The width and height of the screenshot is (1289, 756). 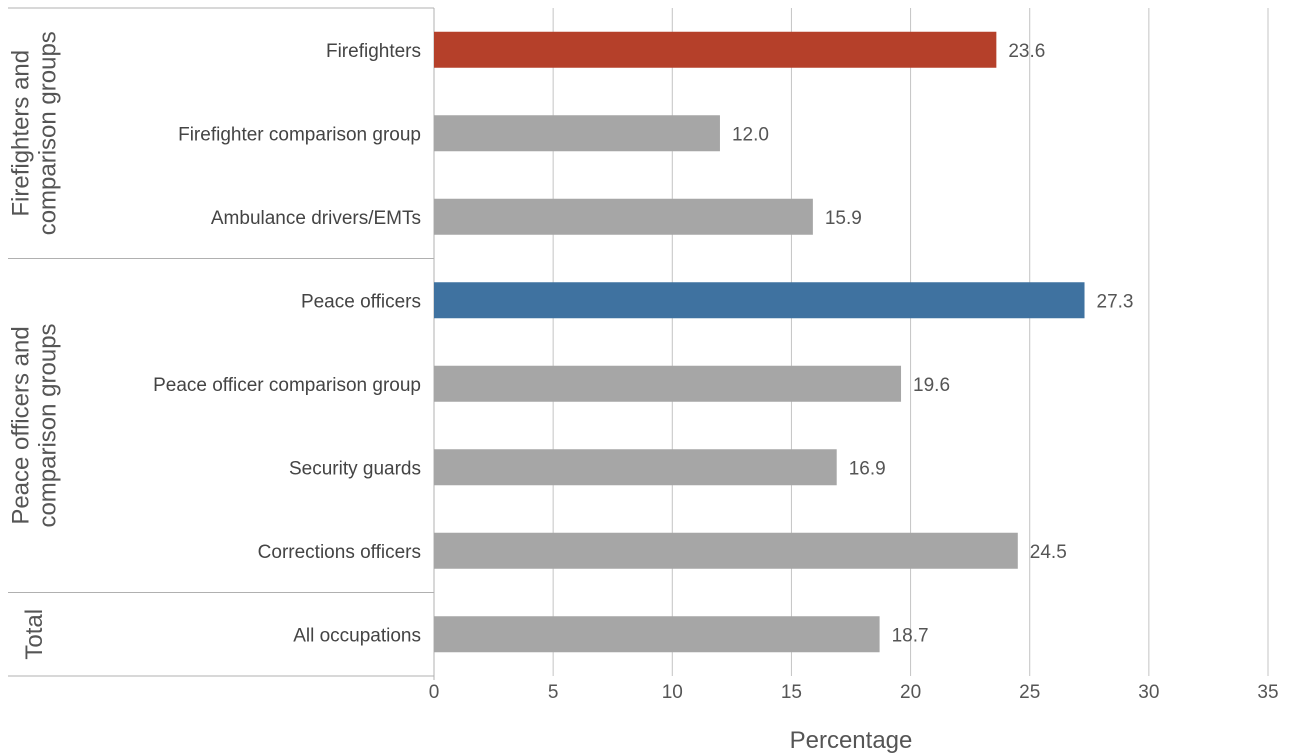 I want to click on value-label: 15.9, so click(x=843, y=218).